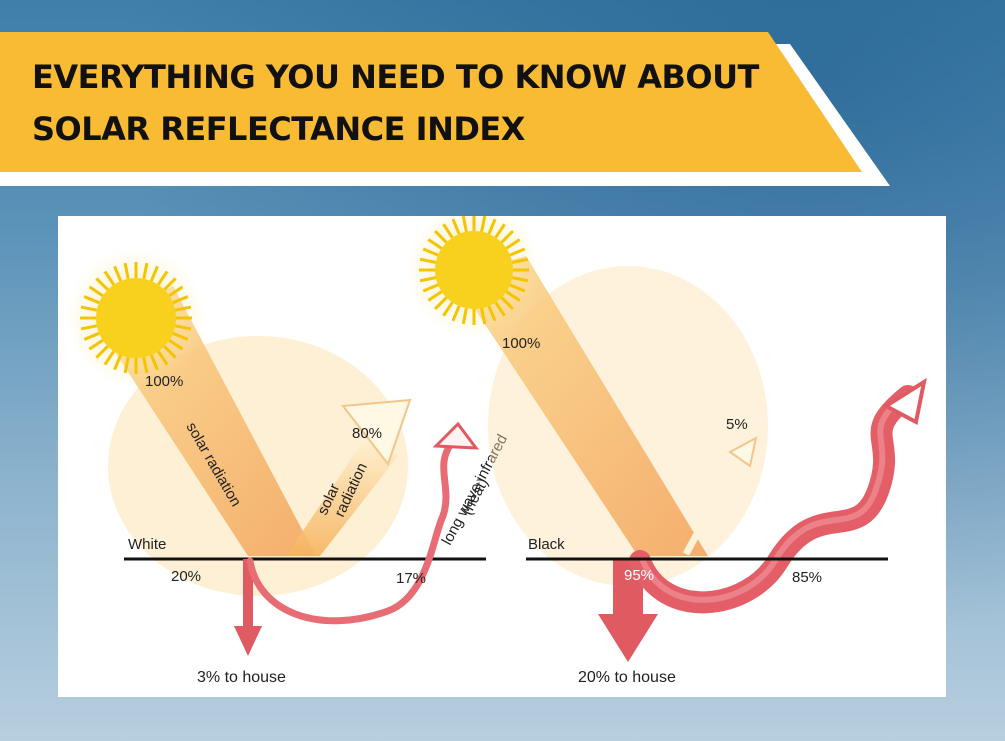 The width and height of the screenshot is (1005, 741). Describe the element at coordinates (278, 129) in the screenshot. I see `page-title-line-2: SOLAR REFLECTANCE INDEX` at that location.